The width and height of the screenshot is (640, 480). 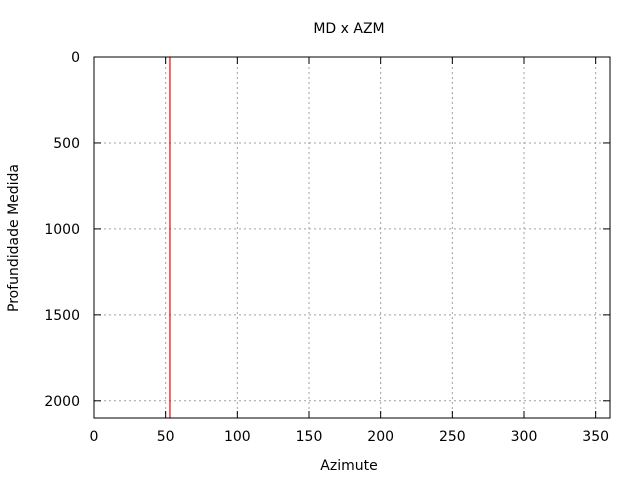 I want to click on x-tick-label: 0, so click(x=94, y=437).